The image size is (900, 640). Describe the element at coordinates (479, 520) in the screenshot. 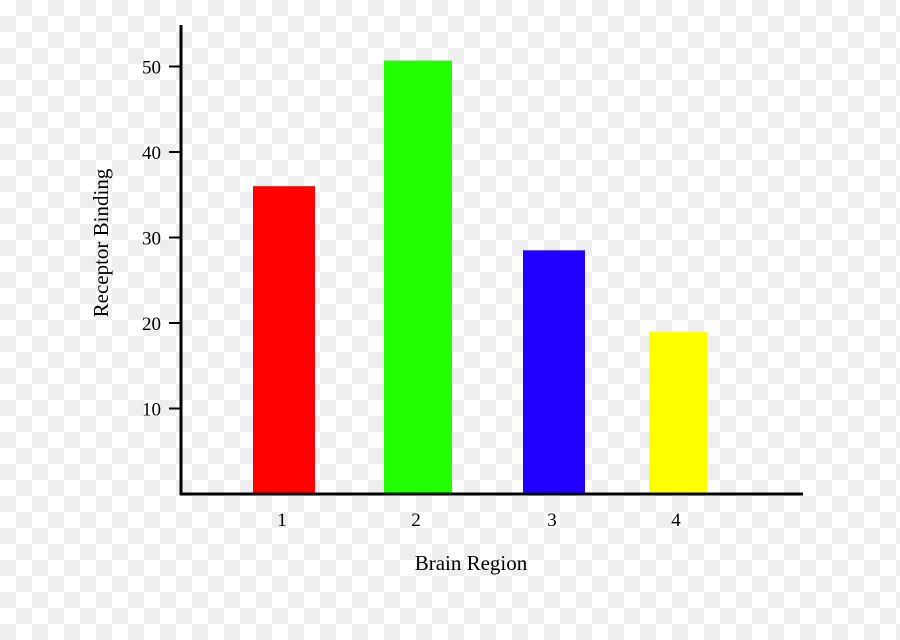

I see `x-axis-ticks: 1 2 3 4` at that location.